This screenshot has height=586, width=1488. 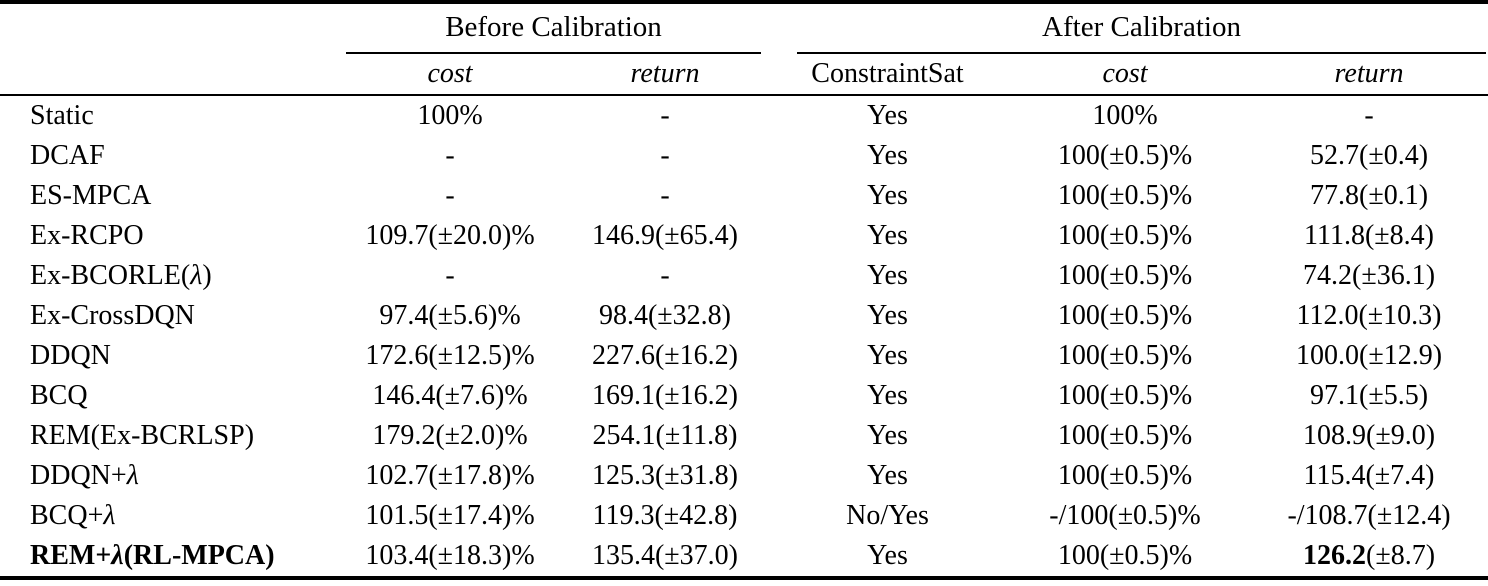 I want to click on before-cost-cell: 172.6(±12.5)%, so click(x=450, y=355).